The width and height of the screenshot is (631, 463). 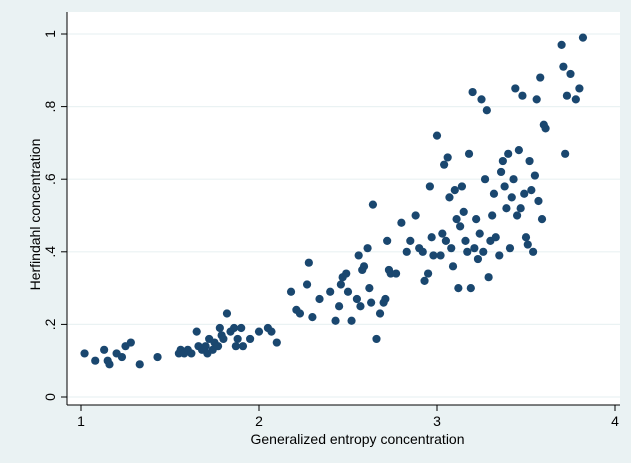 I want to click on y-tick-label: 1, so click(x=50, y=34).